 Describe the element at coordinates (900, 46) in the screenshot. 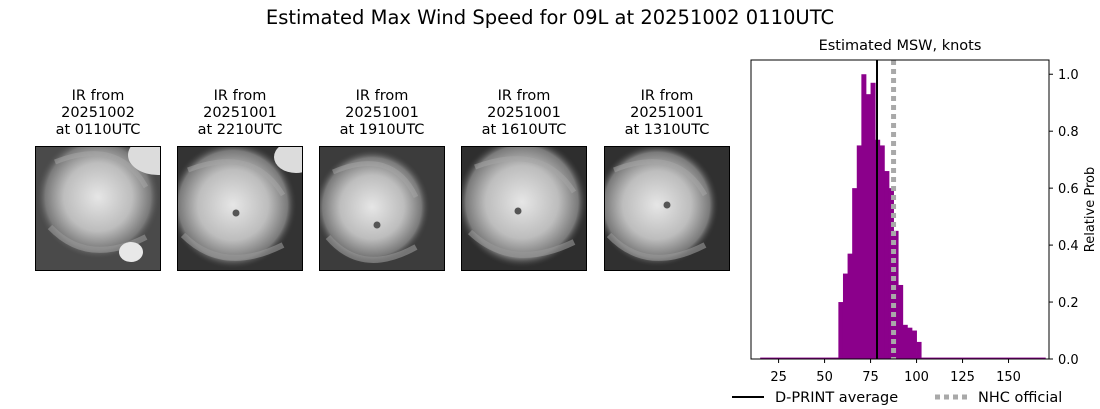

I see `chart-title: Estimated MSW, knots` at that location.